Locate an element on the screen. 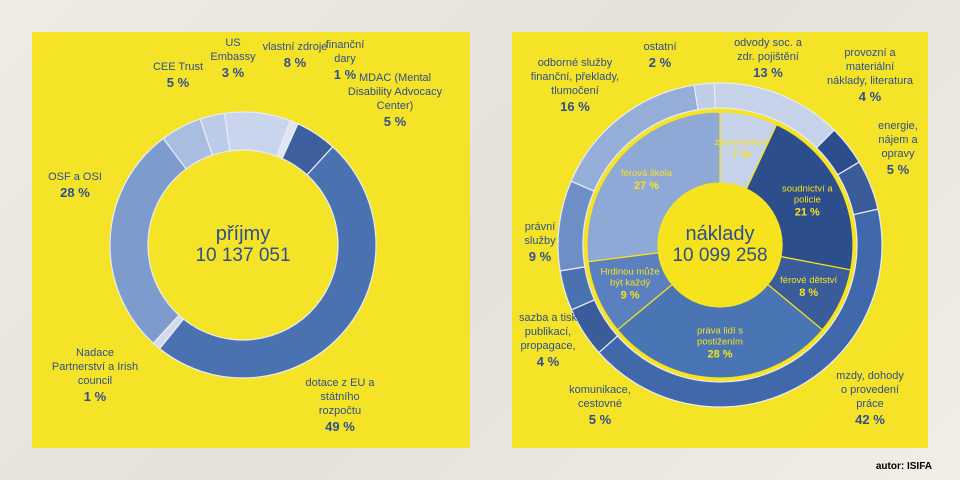 The image size is (960, 480). category-label: férová škola is located at coordinates (646, 174).